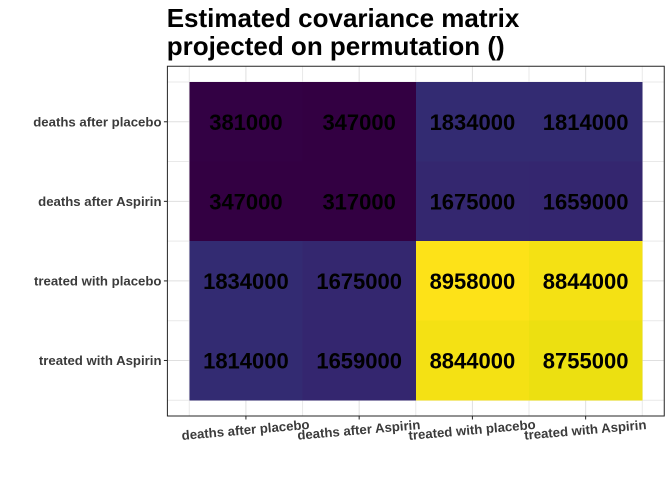 This screenshot has height=480, width=672. What do you see at coordinates (245, 122) in the screenshot?
I see `svg-text: 381000` at bounding box center [245, 122].